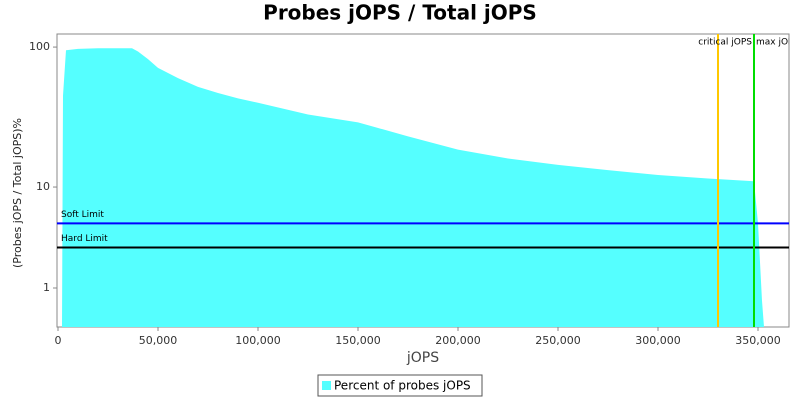  What do you see at coordinates (39, 46) in the screenshot?
I see `y-tick-label: 100` at bounding box center [39, 46].